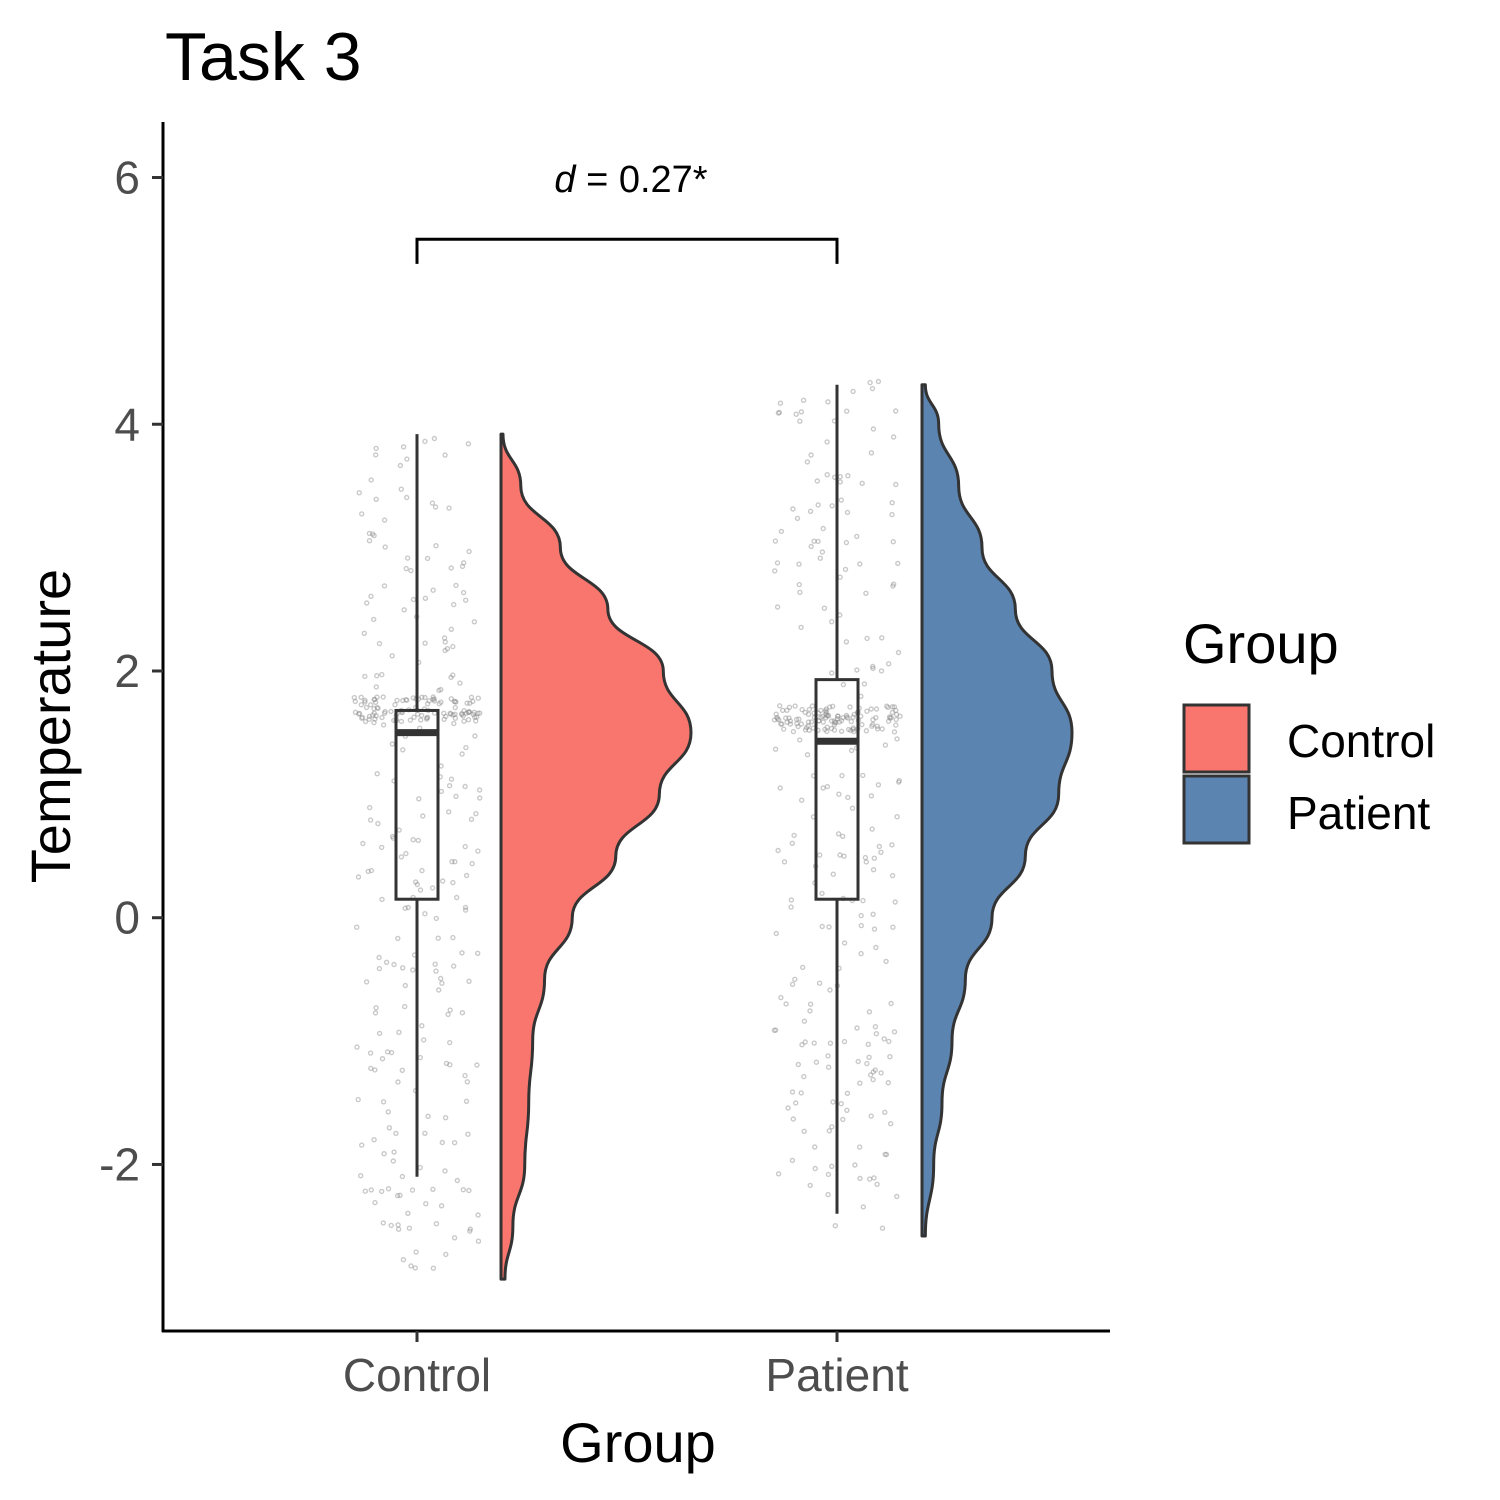 This screenshot has height=1500, width=1500. I want to click on y-ticks: -2 0 2 4 6, so click(131, 671).